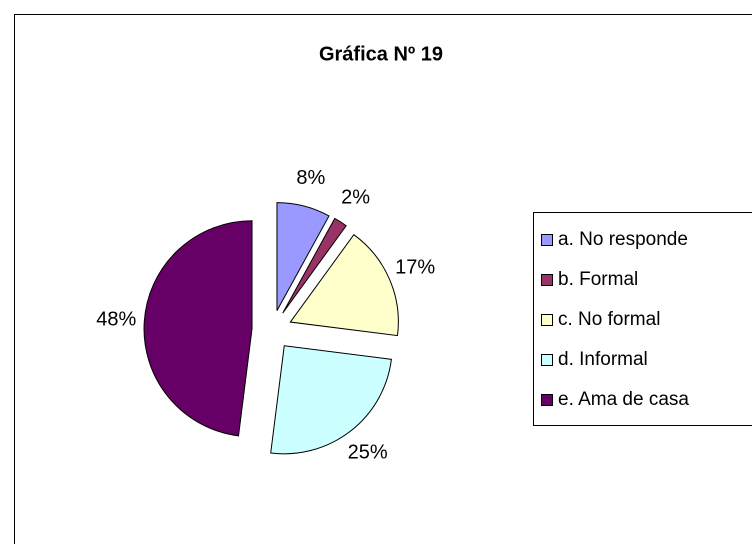 The image size is (752, 544). I want to click on data-label: 48%, so click(116, 319).